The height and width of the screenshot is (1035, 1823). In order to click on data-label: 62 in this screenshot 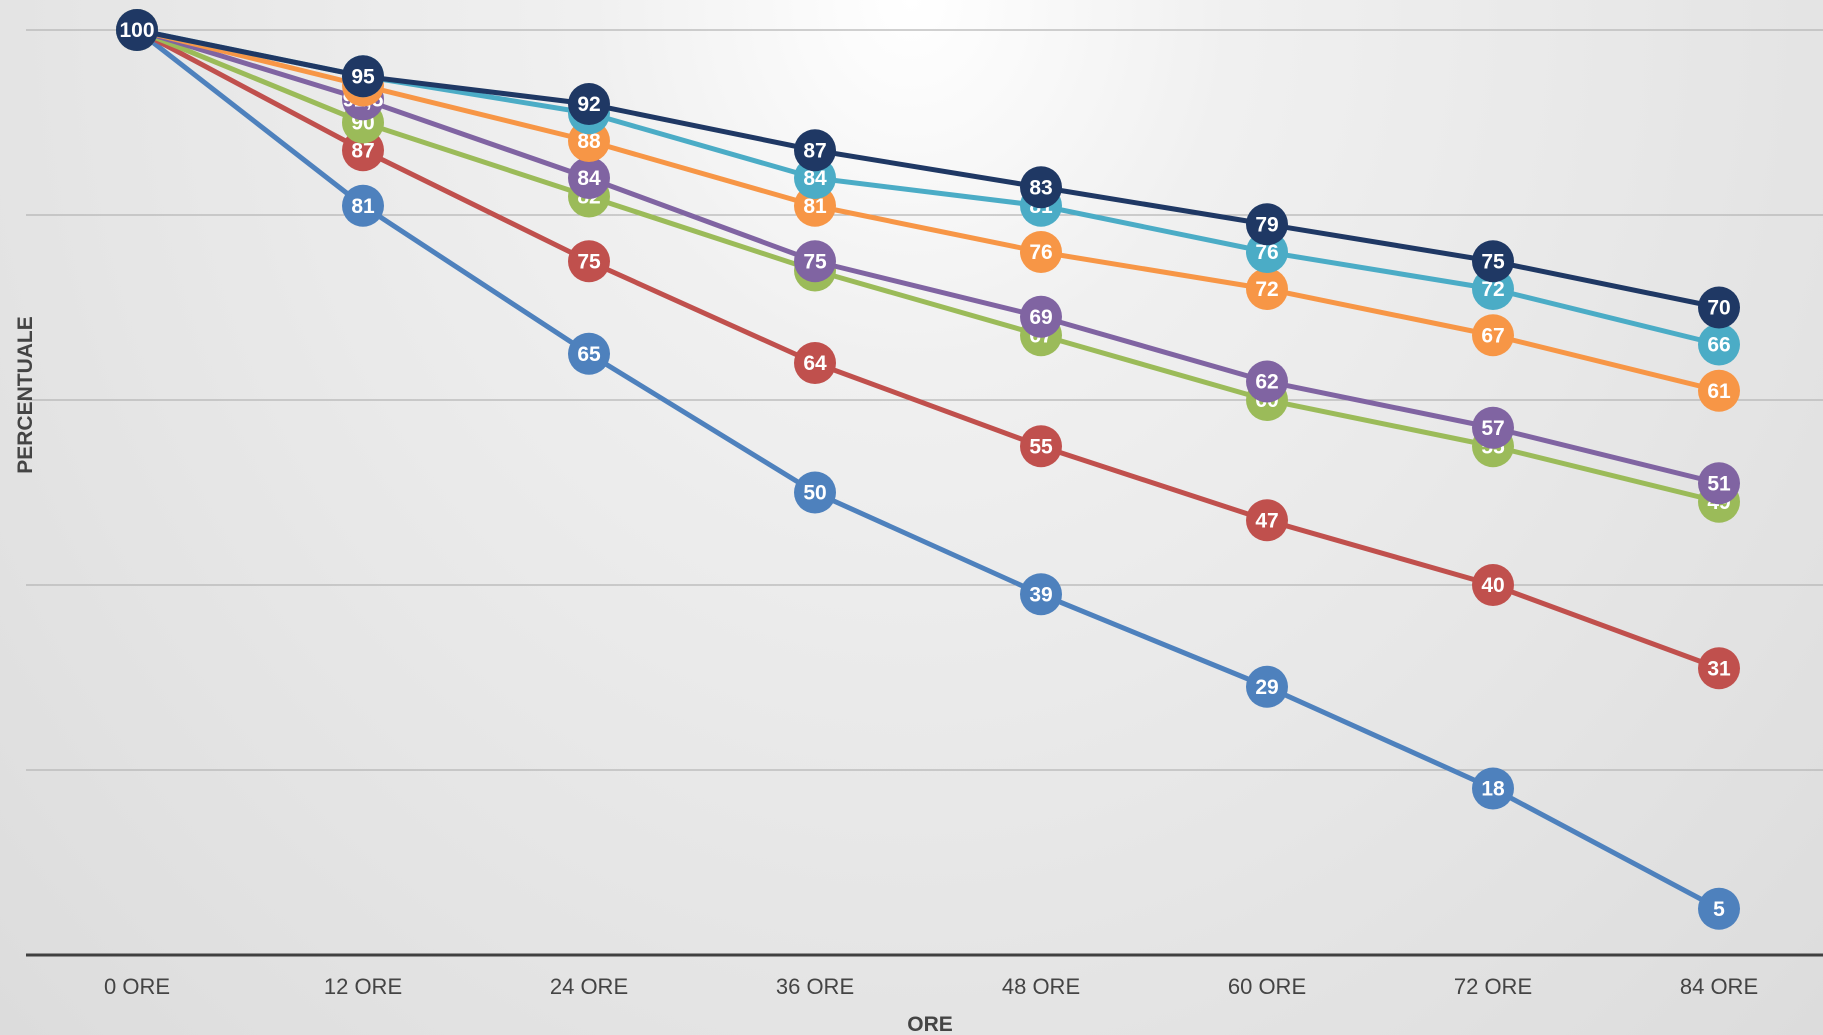, I will do `click(1266, 382)`.